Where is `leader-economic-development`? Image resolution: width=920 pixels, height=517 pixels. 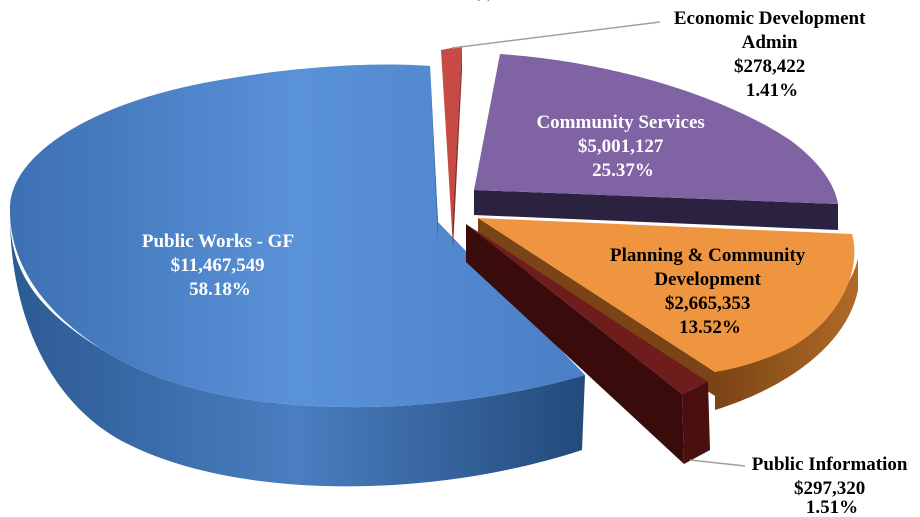
leader-economic-development is located at coordinates (556, 35).